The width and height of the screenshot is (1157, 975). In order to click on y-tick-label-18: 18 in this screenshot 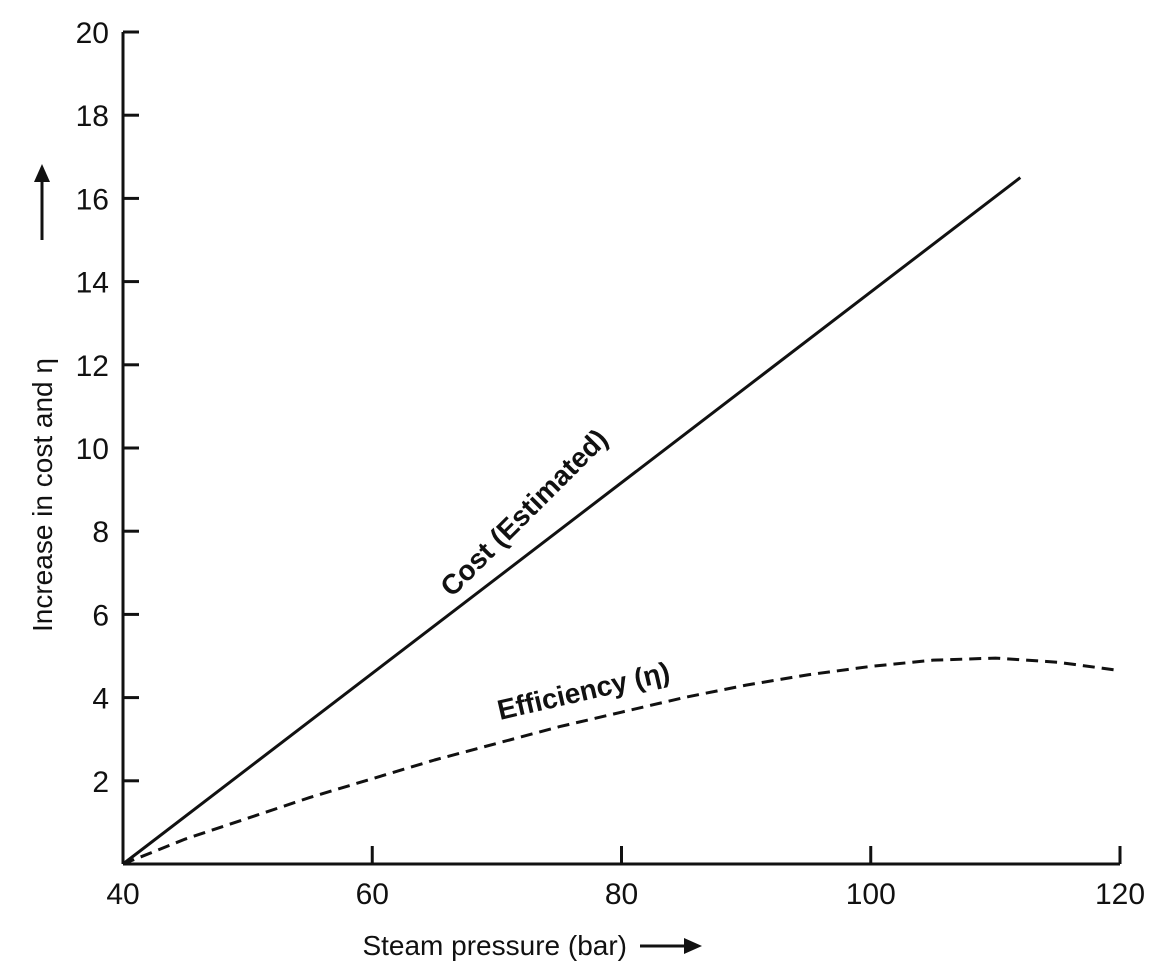, I will do `click(92, 116)`.